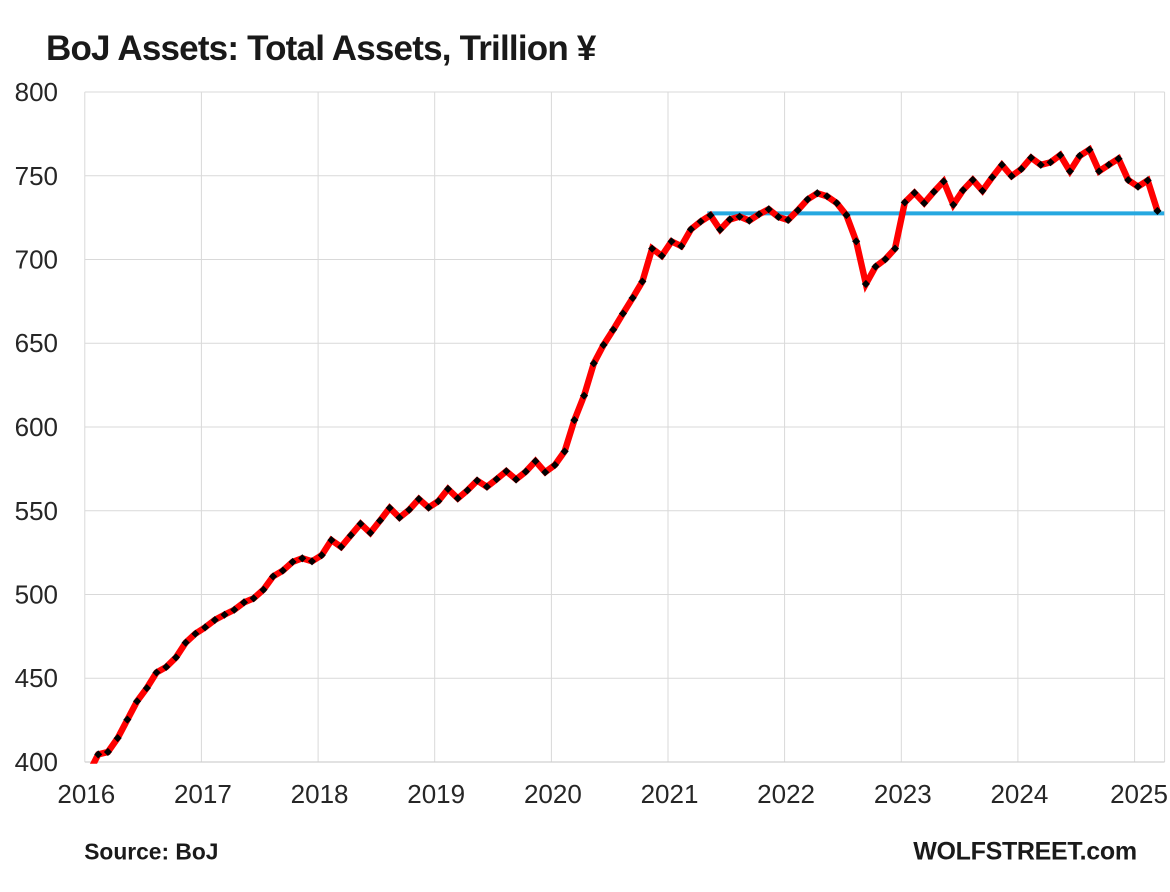  I want to click on svg-text: 2017, so click(203, 794).